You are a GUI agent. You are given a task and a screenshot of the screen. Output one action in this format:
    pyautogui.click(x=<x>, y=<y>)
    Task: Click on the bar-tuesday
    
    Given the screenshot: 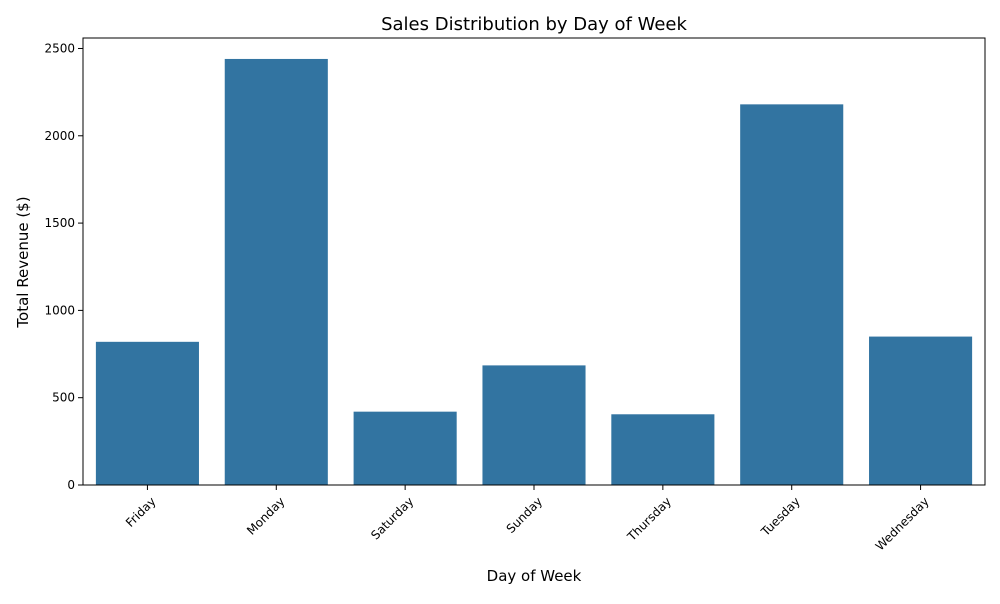 What is the action you would take?
    pyautogui.click(x=792, y=294)
    